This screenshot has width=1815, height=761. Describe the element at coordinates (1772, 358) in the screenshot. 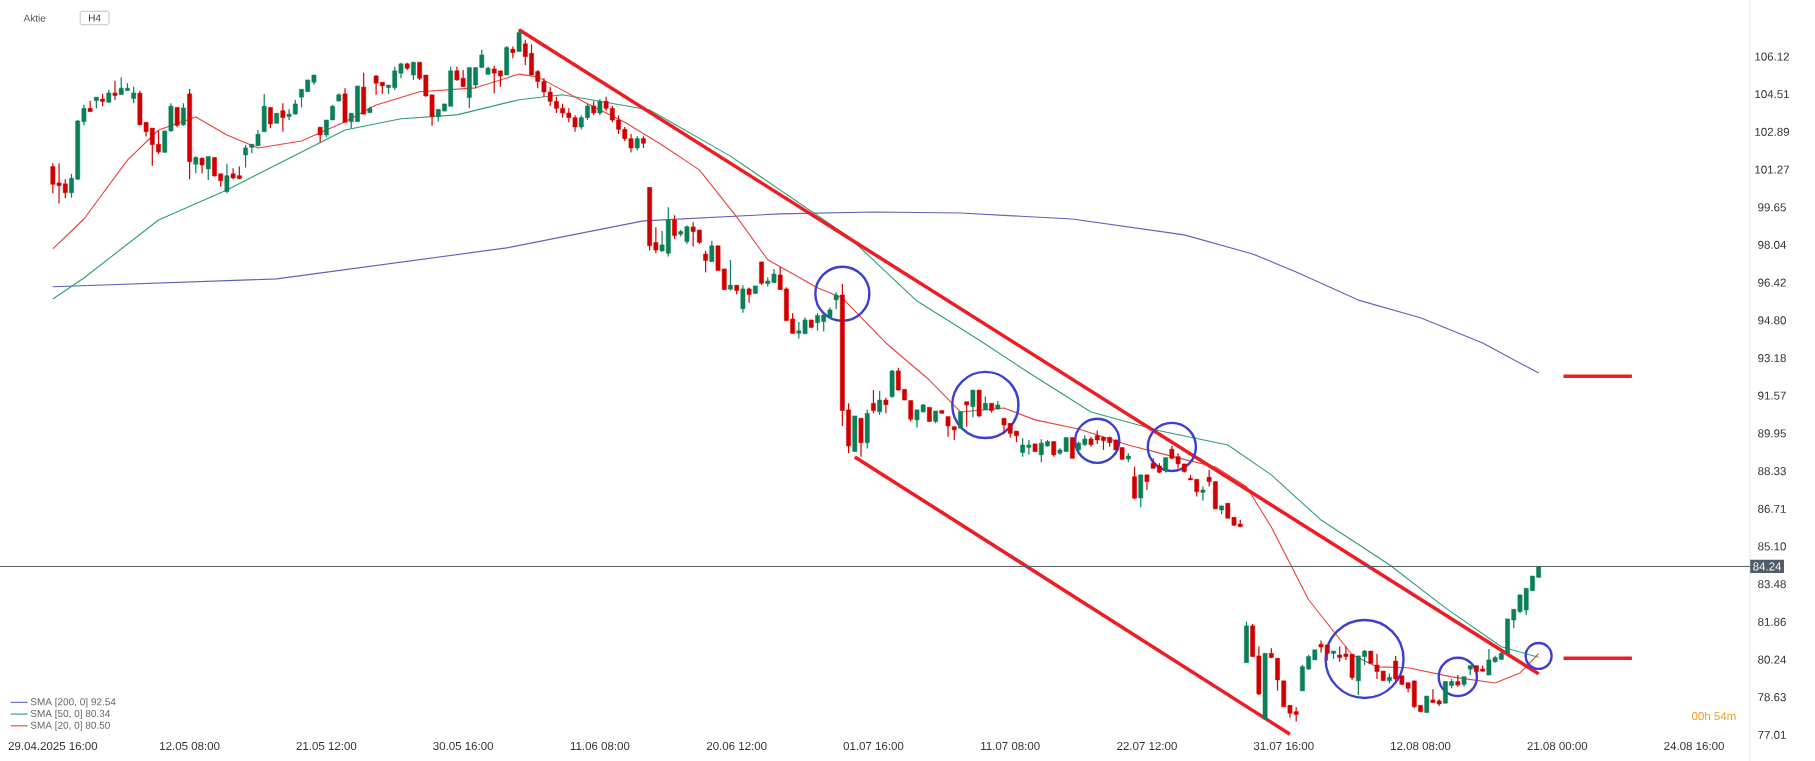

I see `y-tick-label: 93.18` at that location.